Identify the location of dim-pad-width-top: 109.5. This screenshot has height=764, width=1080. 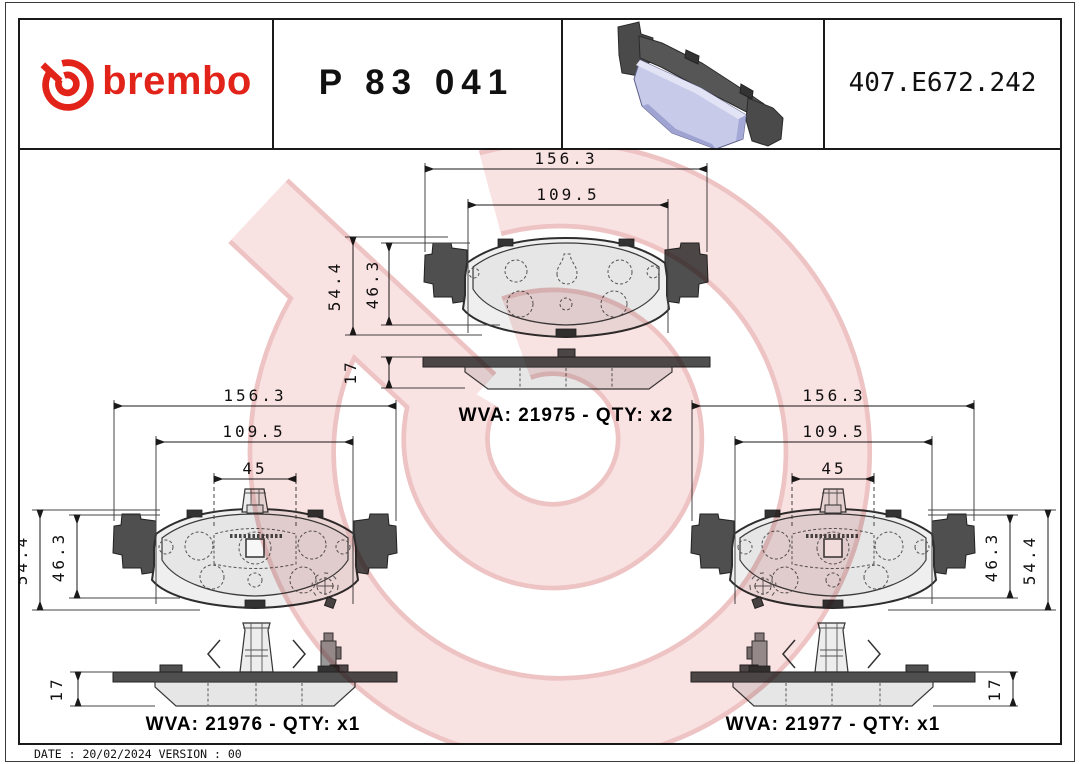
(567, 194).